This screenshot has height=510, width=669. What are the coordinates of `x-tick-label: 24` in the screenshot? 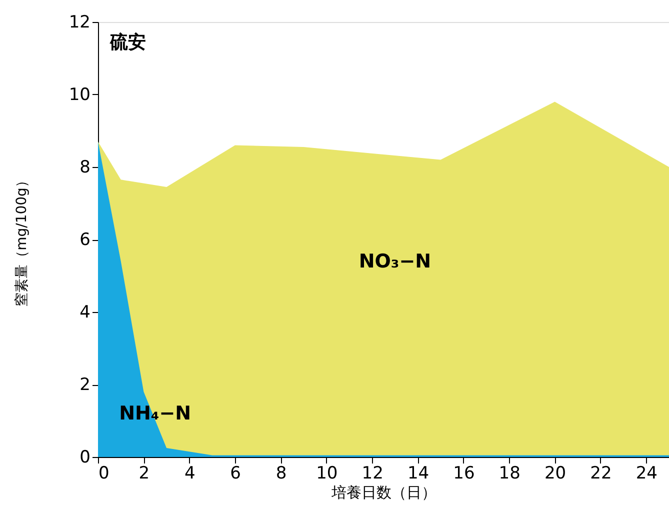 It's located at (647, 474).